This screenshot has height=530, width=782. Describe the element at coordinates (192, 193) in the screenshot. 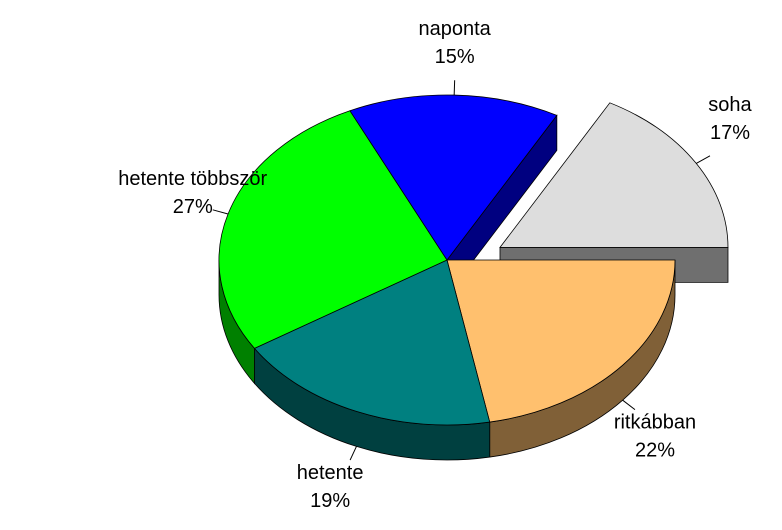

I see `data-label: hetente többször 27%` at that location.